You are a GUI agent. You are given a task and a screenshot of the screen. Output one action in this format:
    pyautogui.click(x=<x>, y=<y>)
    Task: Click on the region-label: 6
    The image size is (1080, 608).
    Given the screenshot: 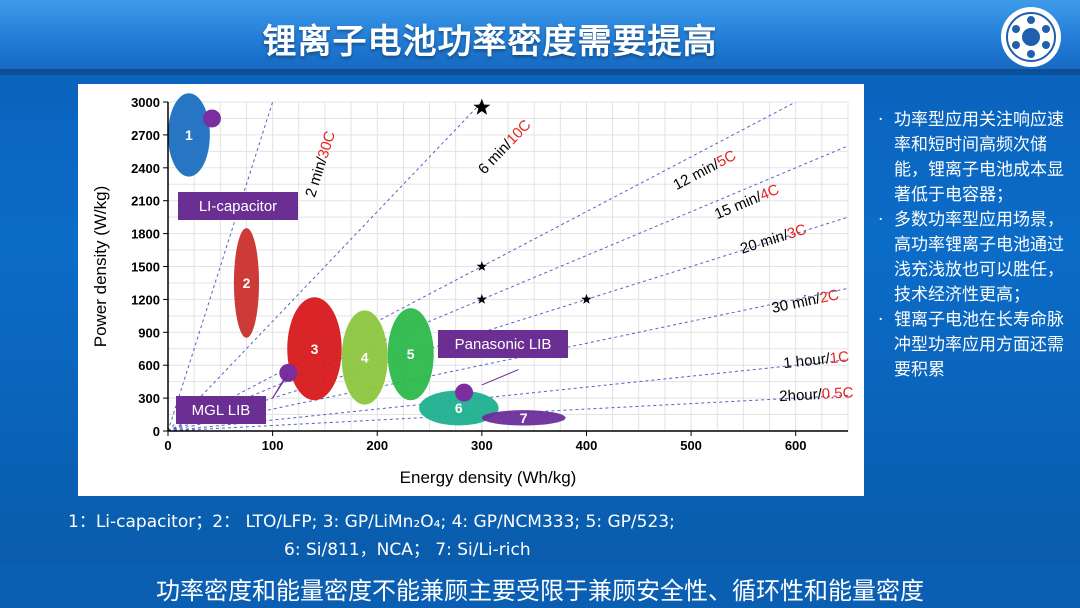 What is the action you would take?
    pyautogui.click(x=459, y=408)
    